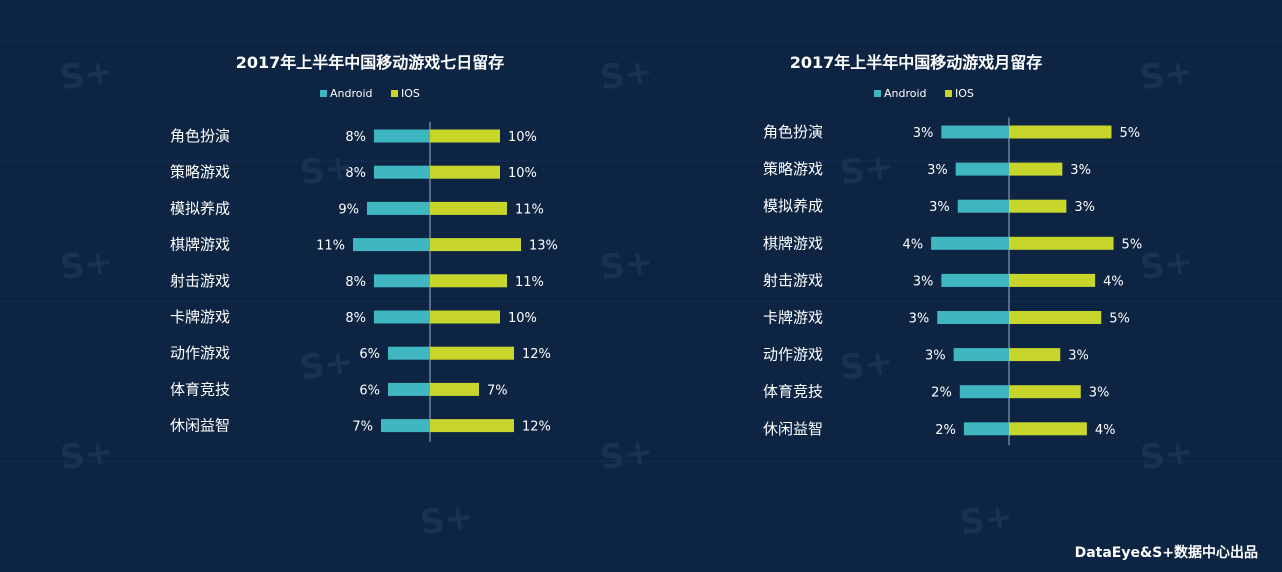  Describe the element at coordinates (370, 62) in the screenshot. I see `chart-title: 2017年上半年中国移动游戏七日留存` at that location.